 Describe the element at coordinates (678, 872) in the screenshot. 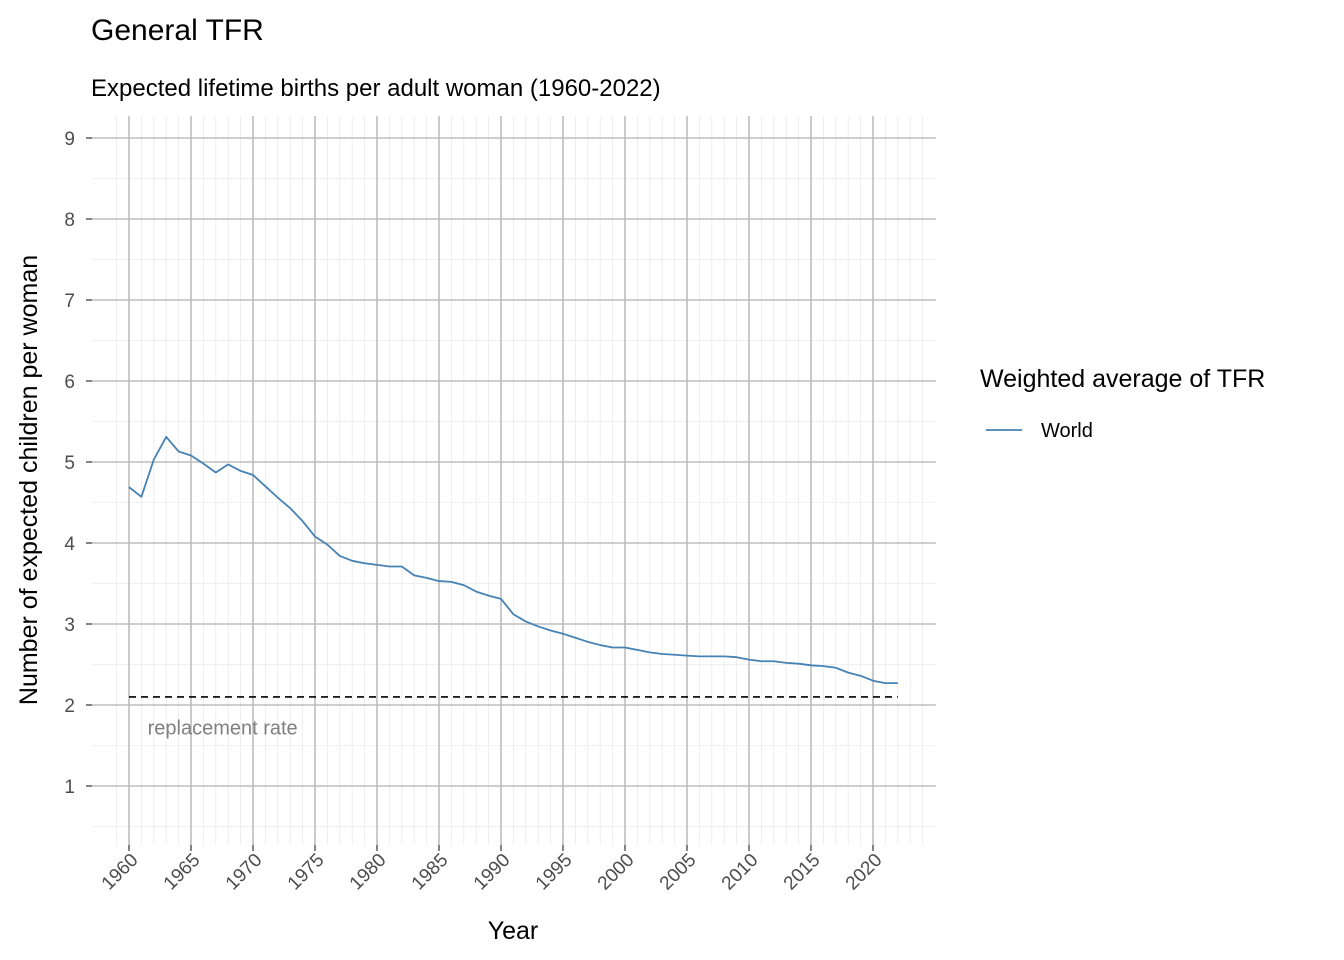

I see `x-tick-label: 2005` at that location.